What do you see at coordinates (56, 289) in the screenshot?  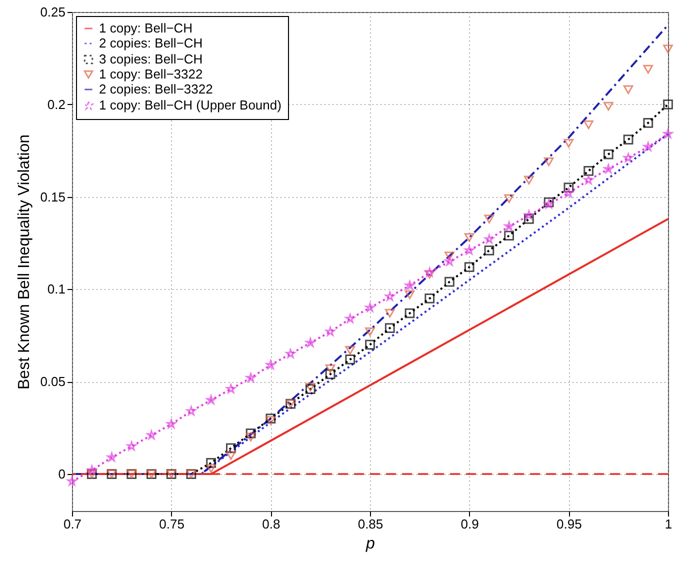 I see `y-tick-label: 0.1` at bounding box center [56, 289].